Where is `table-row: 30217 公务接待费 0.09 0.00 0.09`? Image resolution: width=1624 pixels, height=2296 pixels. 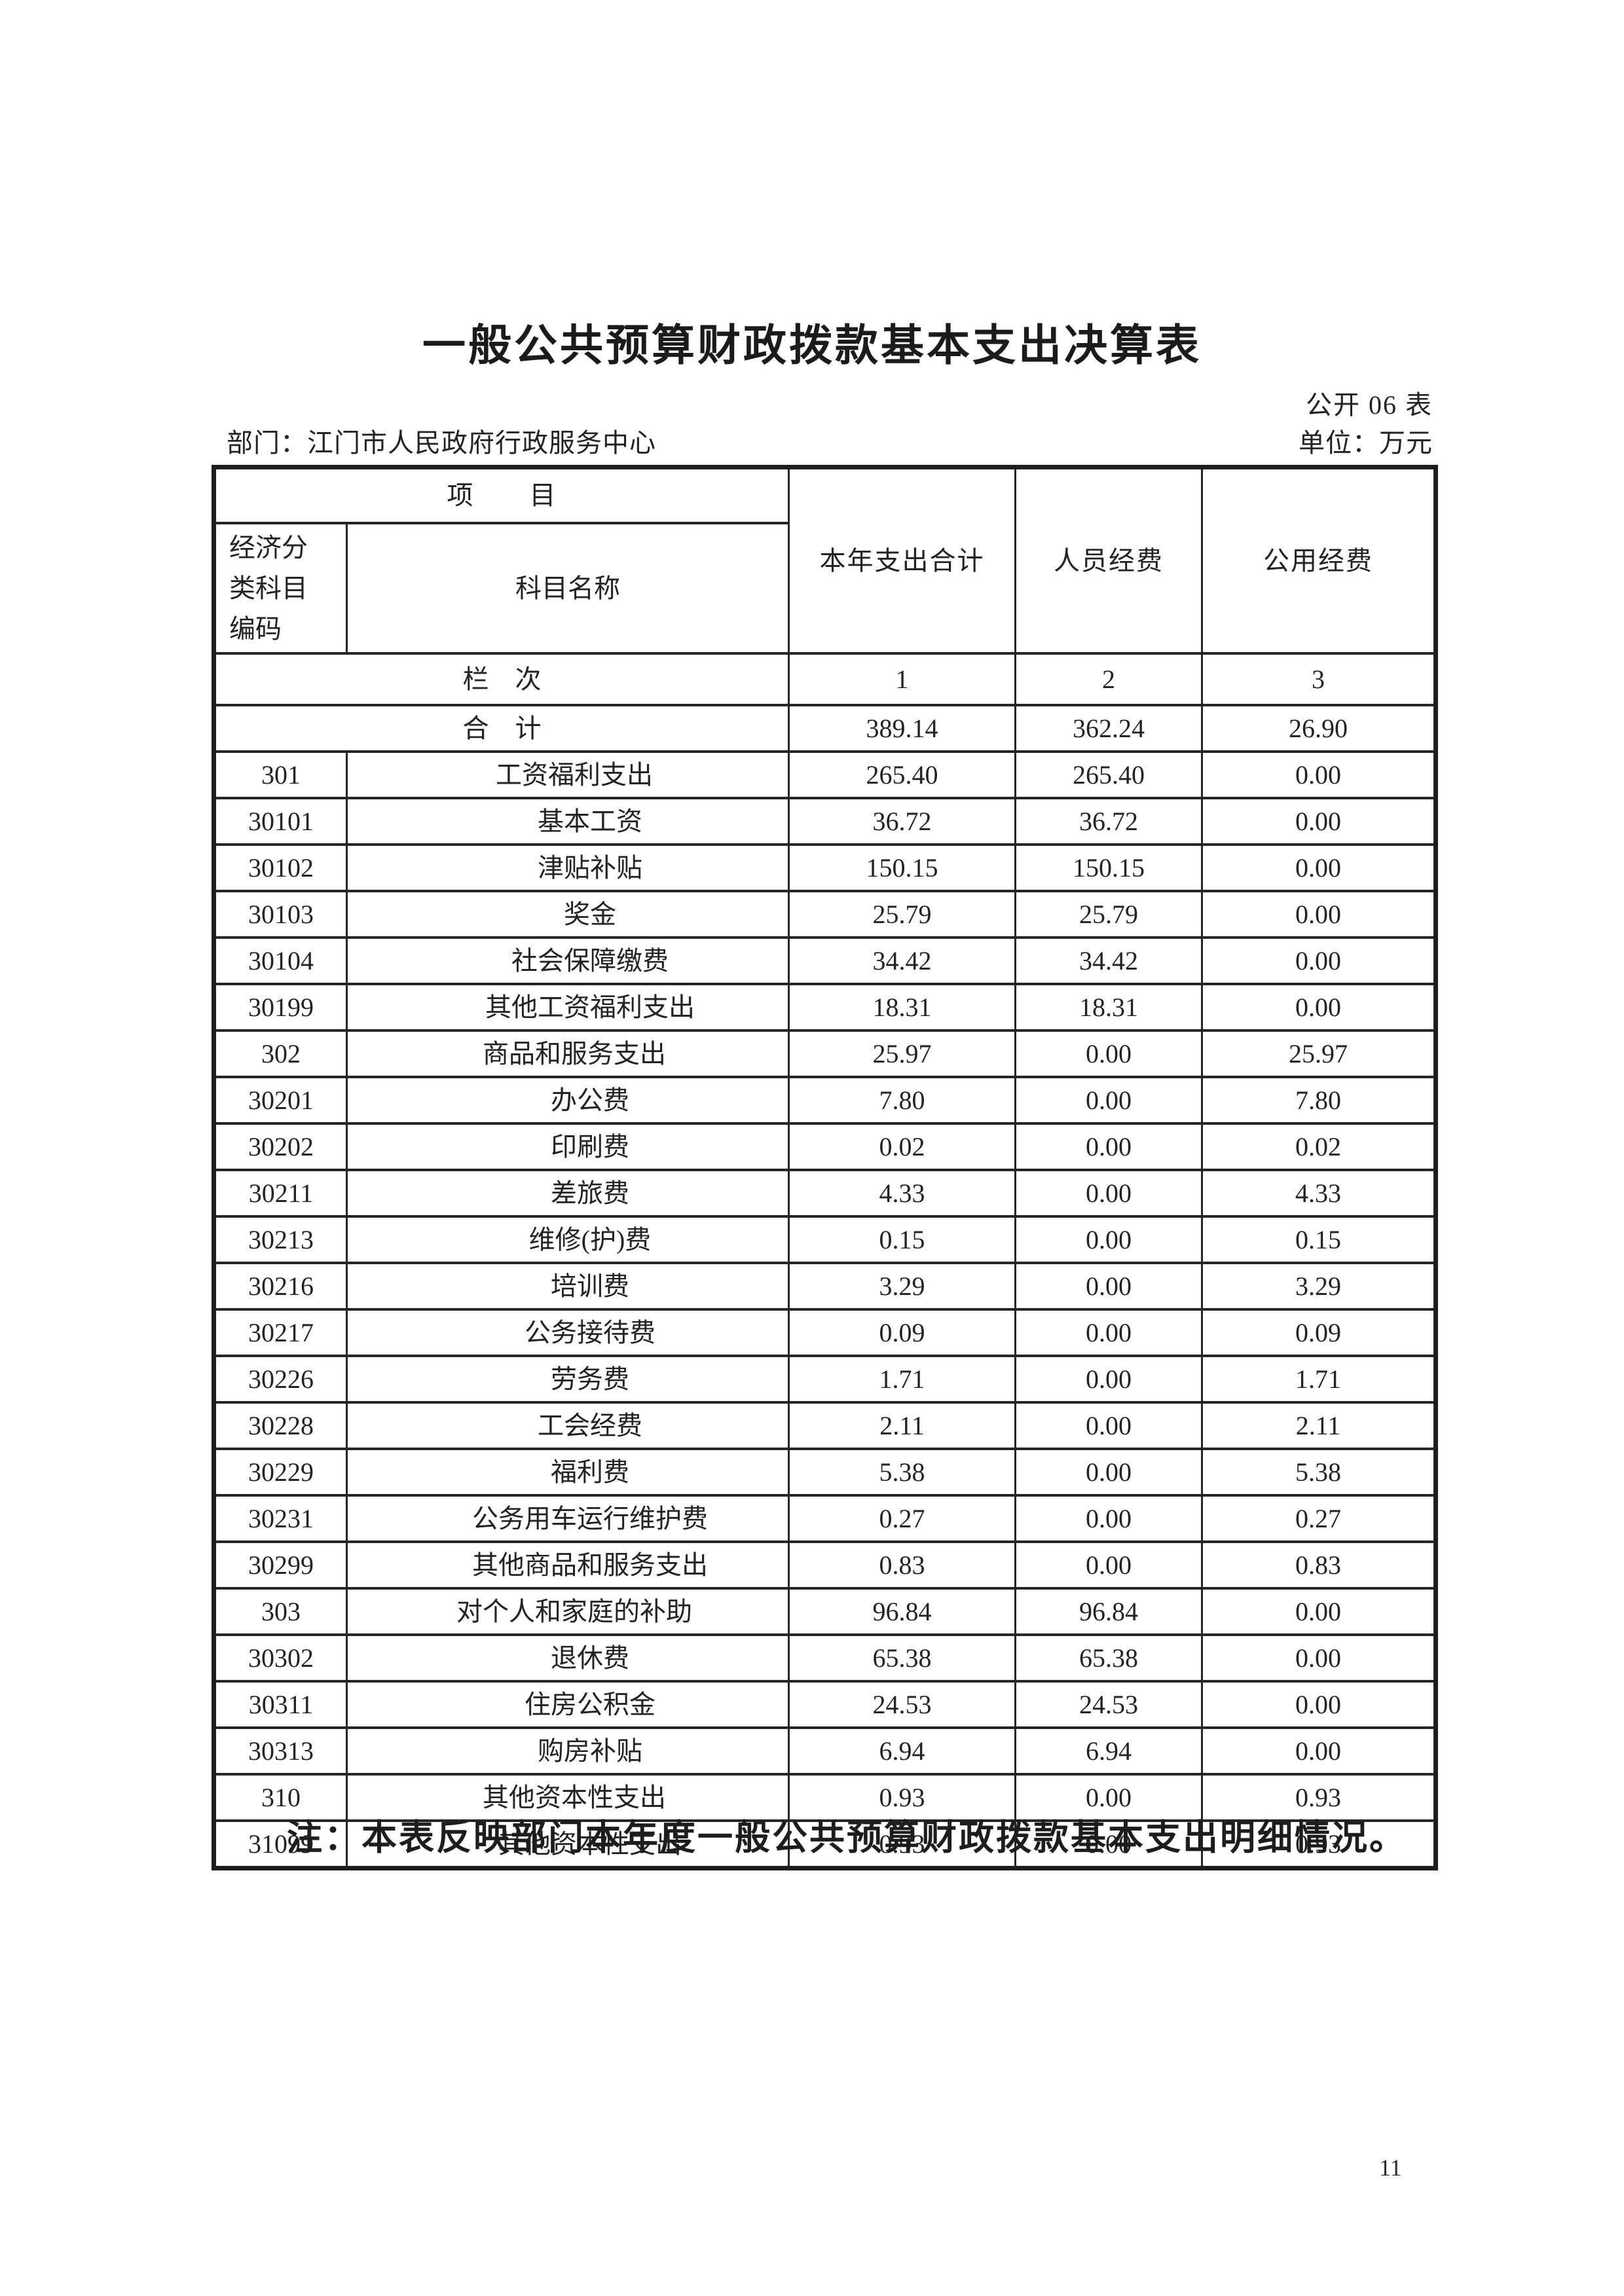 table-row: 30217 公务接待费 0.09 0.00 0.09 is located at coordinates (825, 1332).